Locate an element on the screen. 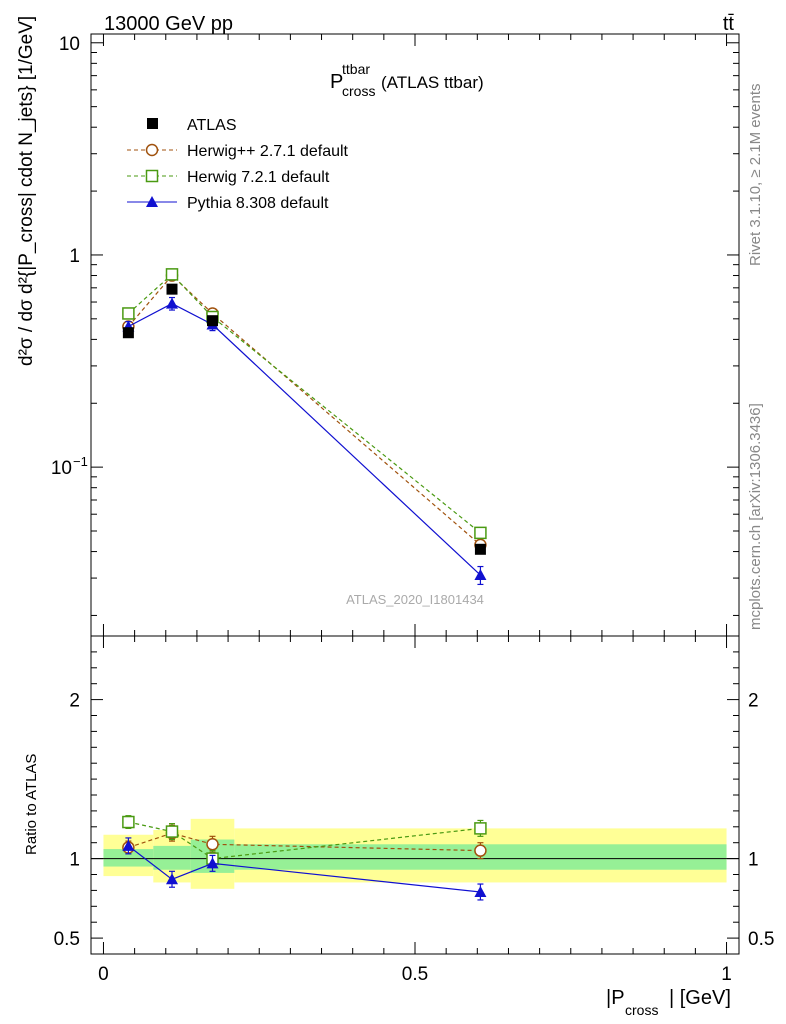 The image size is (786, 1024). header-right: tt̄ is located at coordinates (729, 24).